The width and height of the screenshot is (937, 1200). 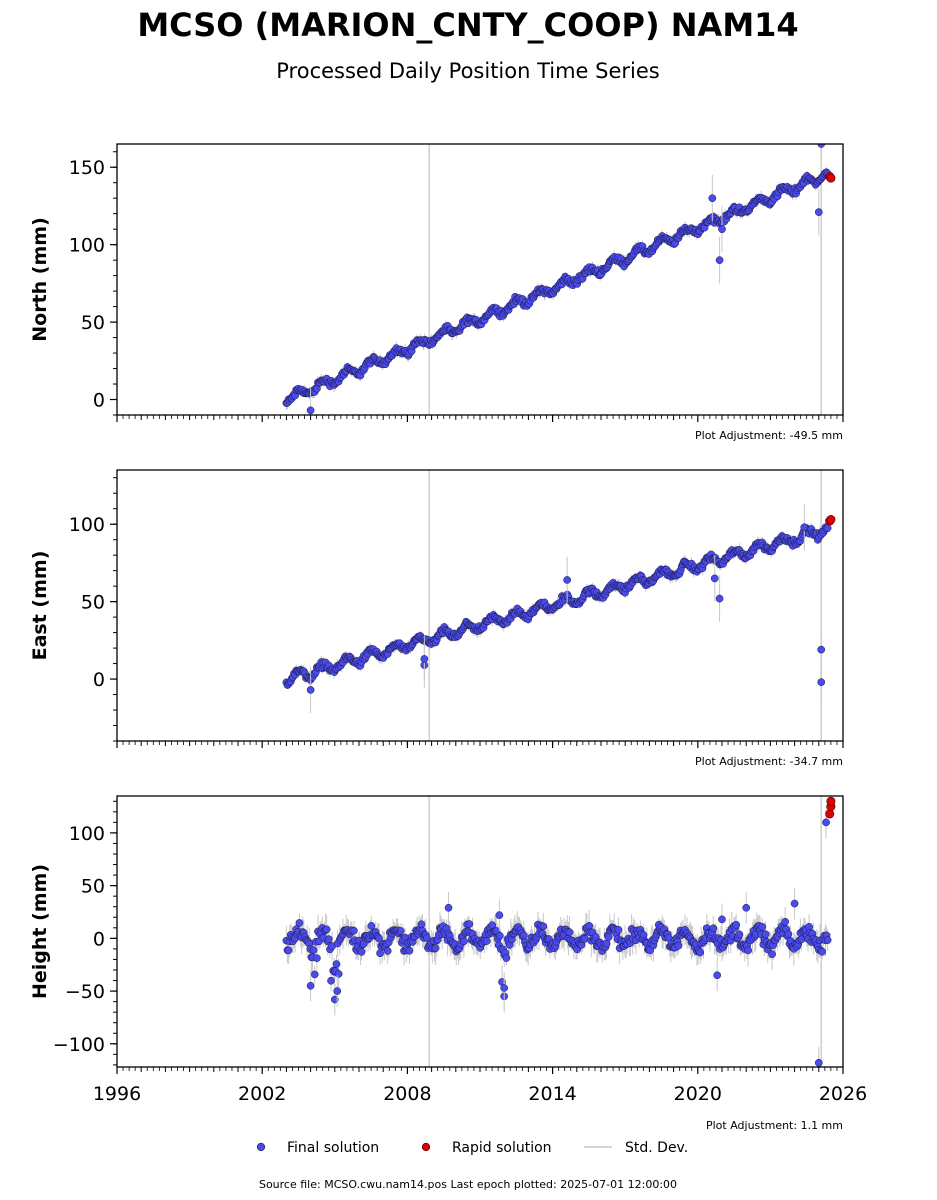 What do you see at coordinates (843, 1094) in the screenshot?
I see `x-tick-label: 2026` at bounding box center [843, 1094].